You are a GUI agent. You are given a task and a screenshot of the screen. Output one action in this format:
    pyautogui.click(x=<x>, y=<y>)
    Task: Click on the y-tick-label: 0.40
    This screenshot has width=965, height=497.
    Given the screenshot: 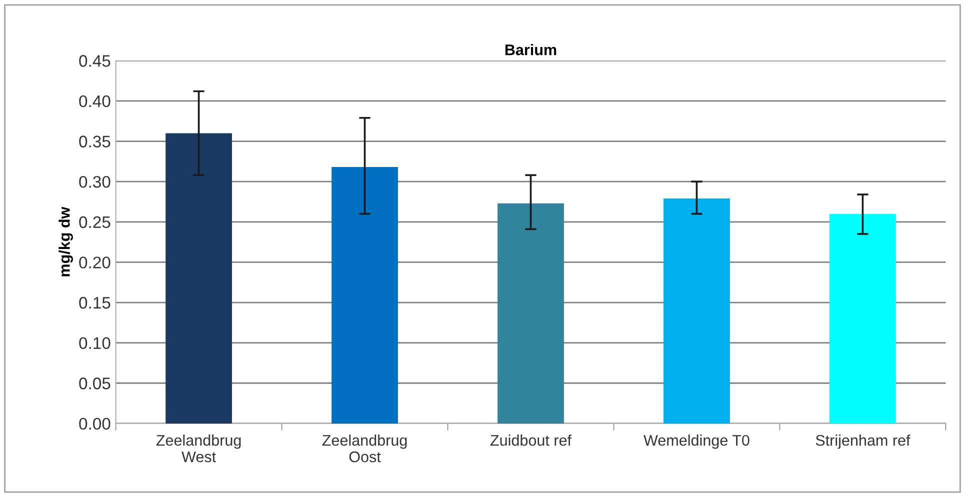 What is the action you would take?
    pyautogui.click(x=94, y=101)
    